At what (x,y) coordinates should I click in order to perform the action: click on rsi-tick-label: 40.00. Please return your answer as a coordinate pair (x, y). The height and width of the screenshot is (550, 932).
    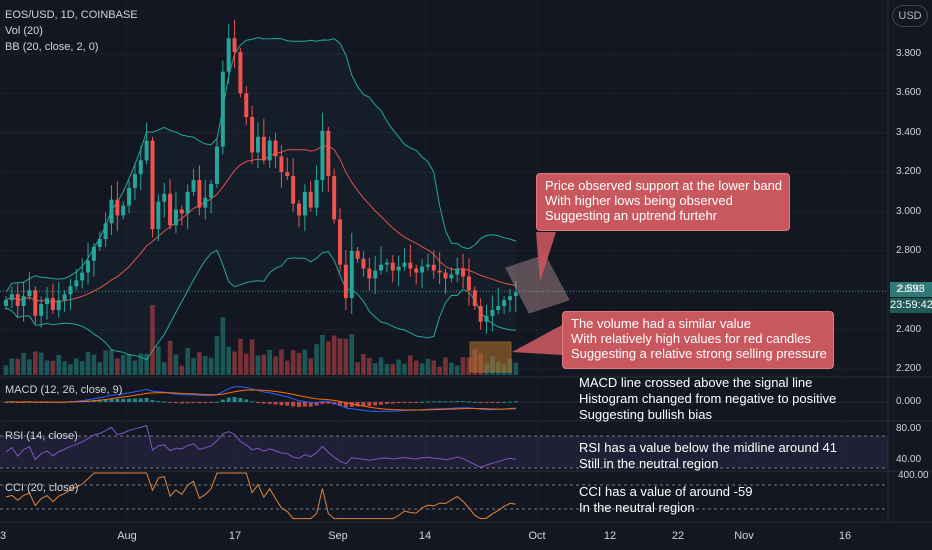
    Looking at the image, I should click on (909, 459).